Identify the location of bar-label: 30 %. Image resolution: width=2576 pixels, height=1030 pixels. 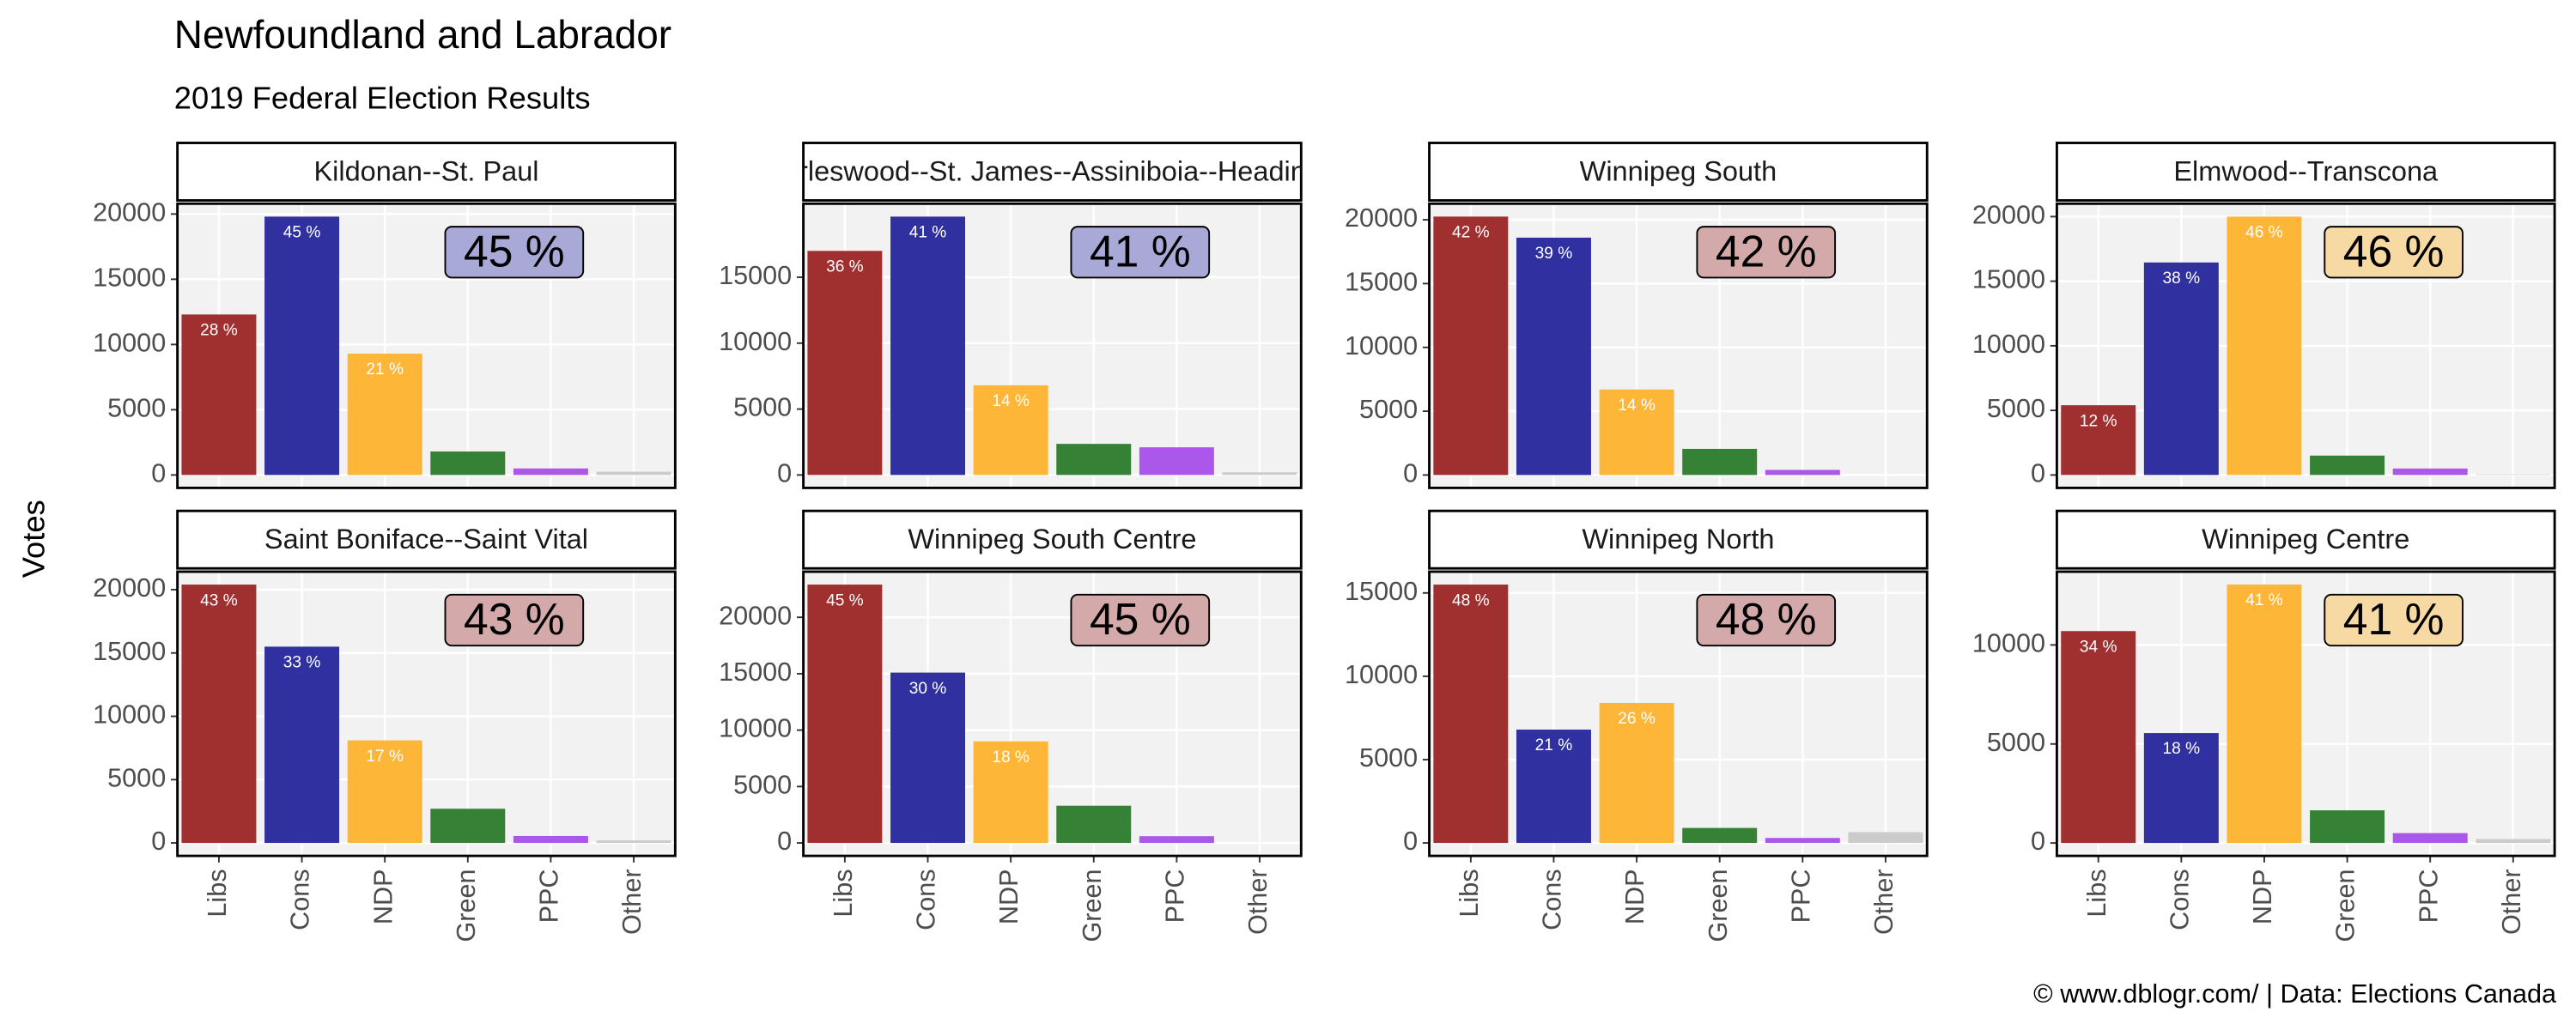
(928, 689).